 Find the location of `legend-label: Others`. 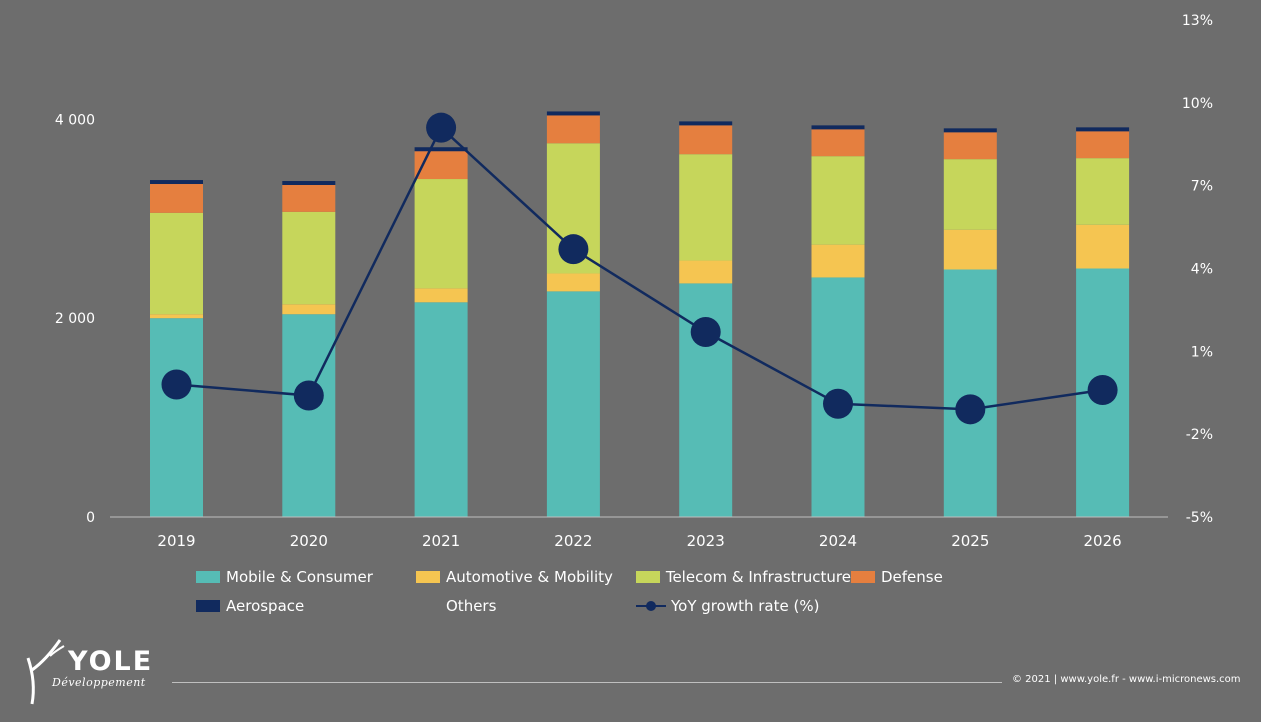

legend-label: Others is located at coordinates (471, 605).